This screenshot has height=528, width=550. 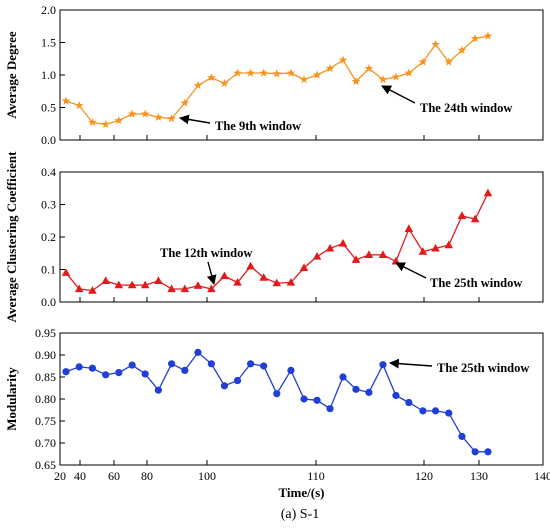 What do you see at coordinates (45, 377) in the screenshot?
I see `y-tick-label: 0.85` at bounding box center [45, 377].